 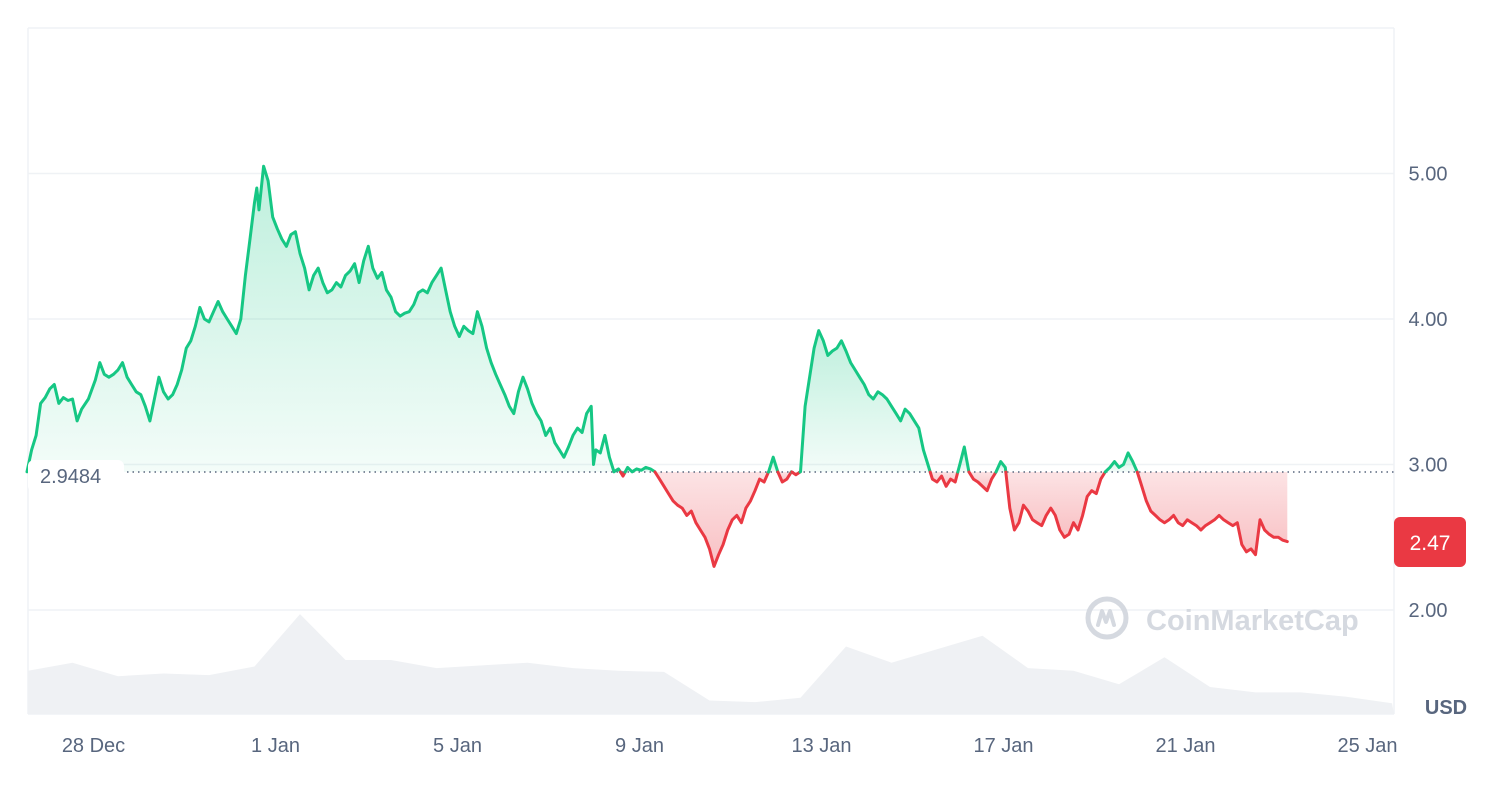 I want to click on last-price-text: 2.47, so click(x=1430, y=543).